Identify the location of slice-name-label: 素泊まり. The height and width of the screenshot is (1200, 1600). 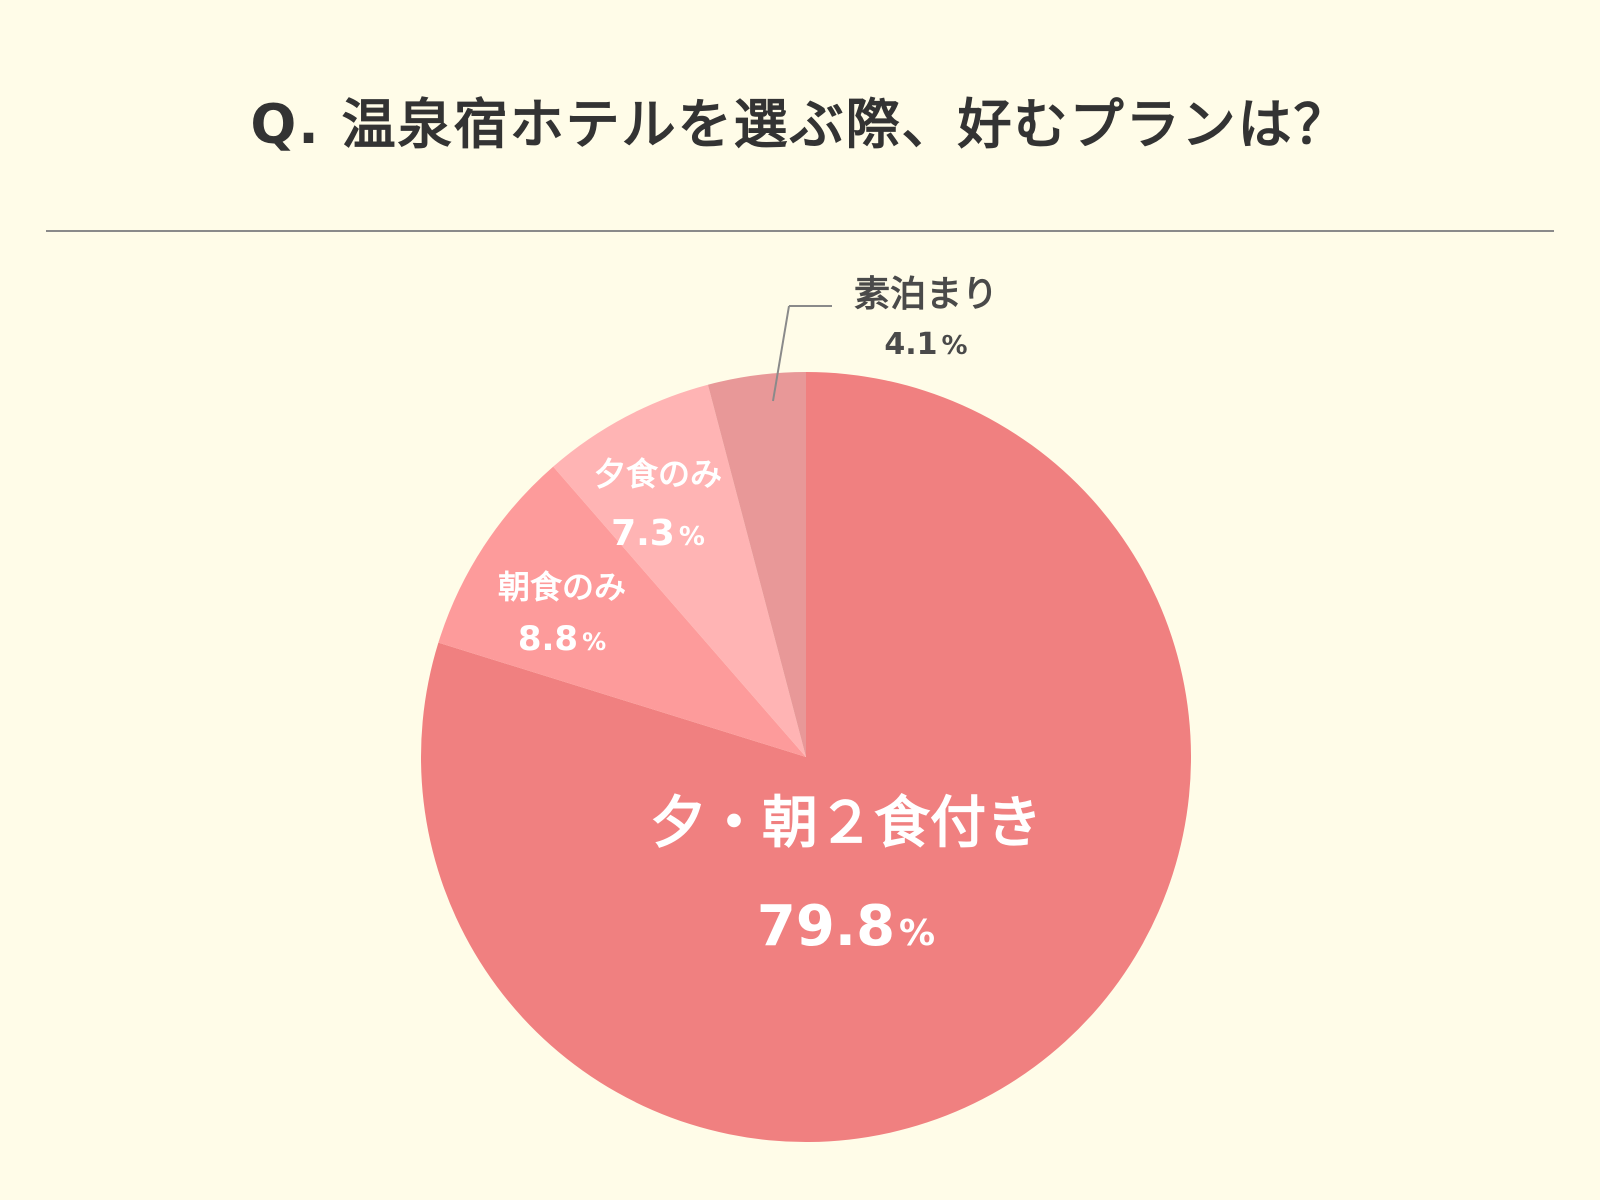
(926, 294).